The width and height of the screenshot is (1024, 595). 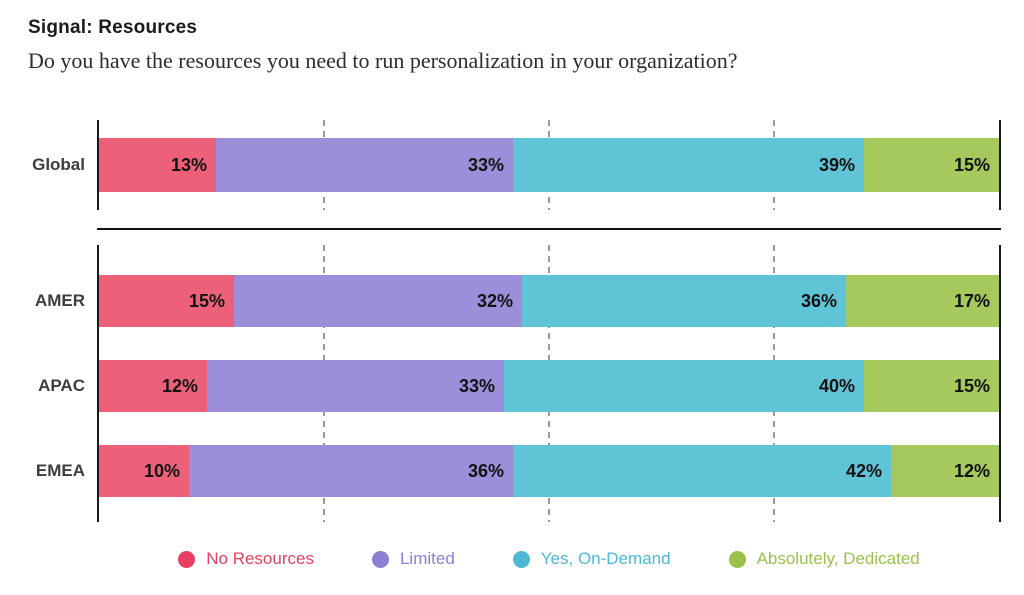 I want to click on segment-no-resources: 12%, so click(x=153, y=386).